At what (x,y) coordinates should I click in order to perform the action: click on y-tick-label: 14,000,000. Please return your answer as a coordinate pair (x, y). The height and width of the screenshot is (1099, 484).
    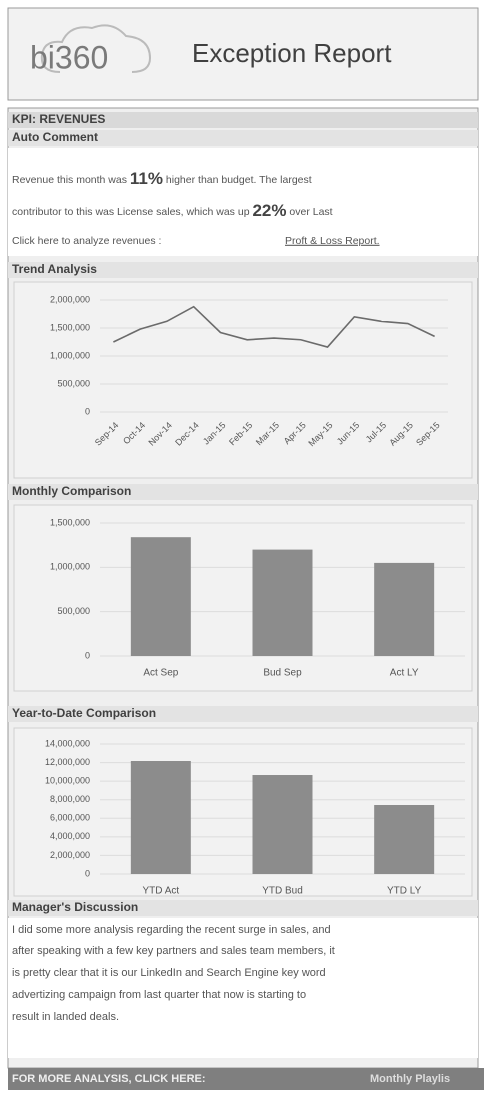
    Looking at the image, I should click on (67, 743).